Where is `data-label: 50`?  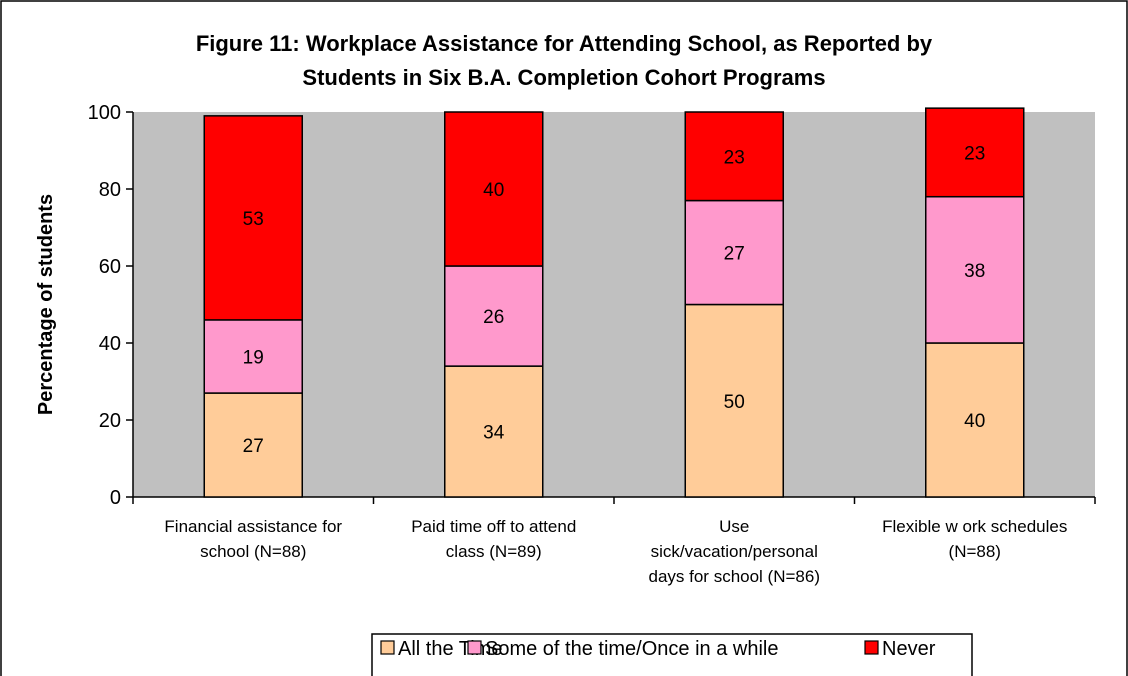
data-label: 50 is located at coordinates (734, 402).